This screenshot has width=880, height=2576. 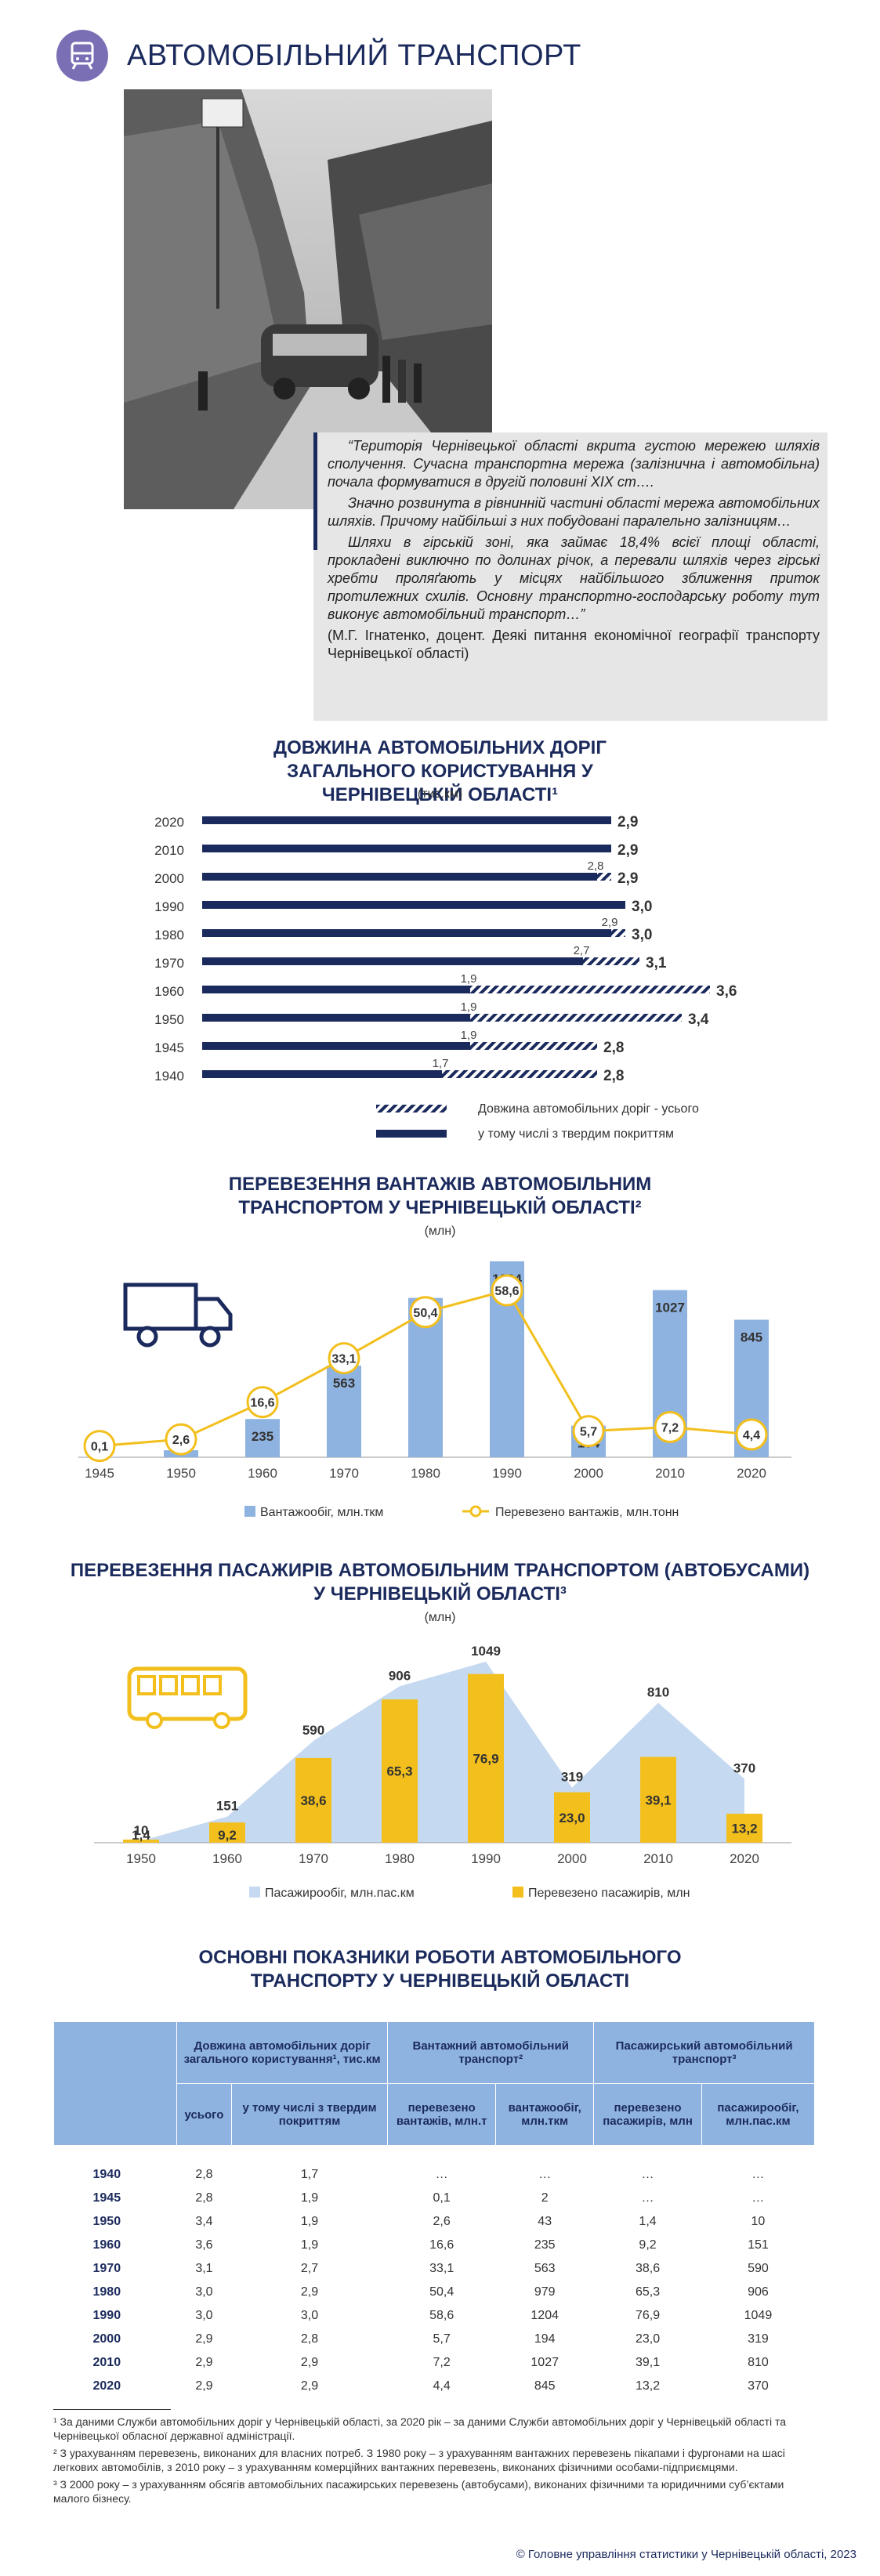 I want to click on table-cell: 235, so click(x=545, y=2245).